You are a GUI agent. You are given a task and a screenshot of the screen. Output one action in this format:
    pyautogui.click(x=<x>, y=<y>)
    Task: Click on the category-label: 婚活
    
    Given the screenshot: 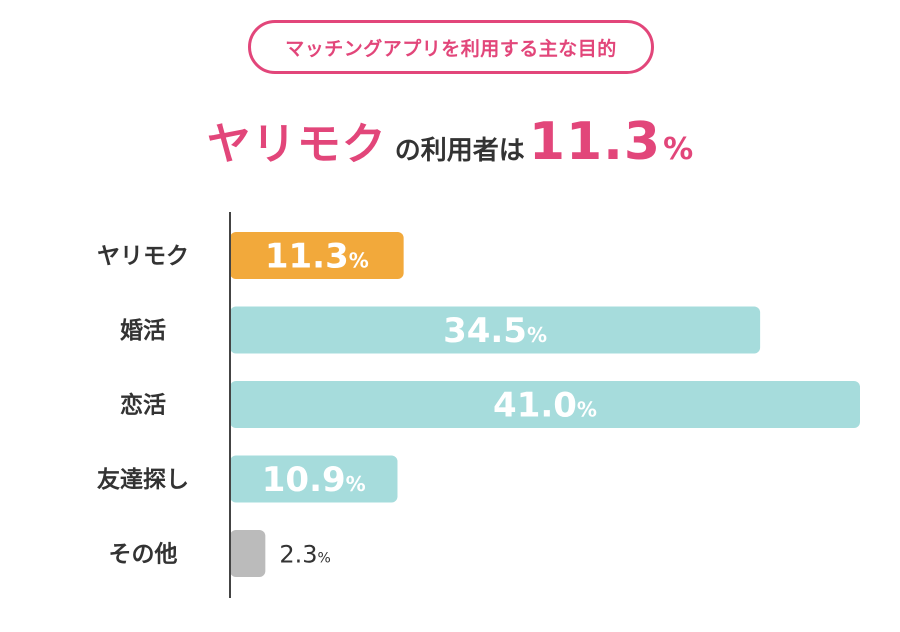 What is the action you would take?
    pyautogui.click(x=143, y=330)
    